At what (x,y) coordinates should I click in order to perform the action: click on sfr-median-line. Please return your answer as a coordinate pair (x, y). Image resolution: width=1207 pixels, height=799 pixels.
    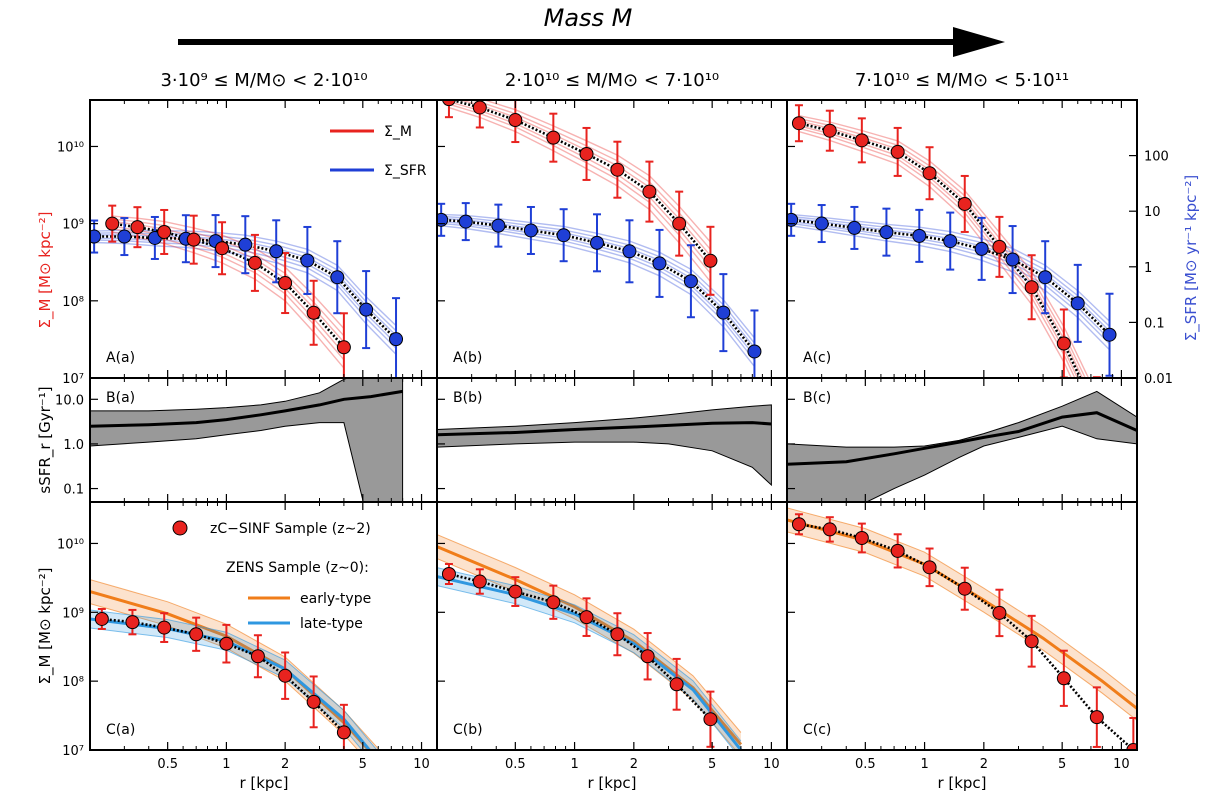
    Looking at the image, I should click on (245, 288).